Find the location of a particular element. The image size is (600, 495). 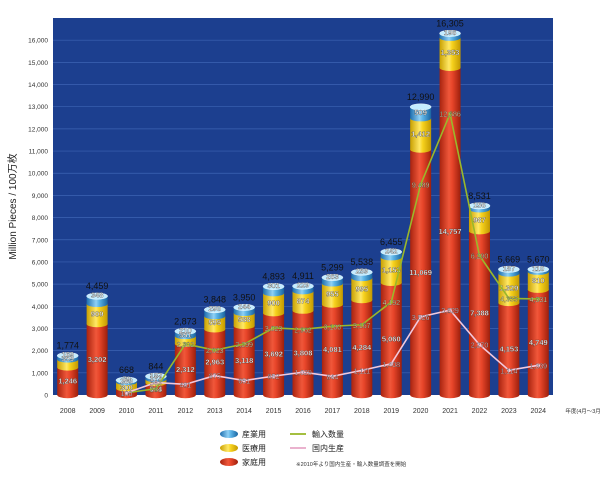

line-value-label: 2,023 is located at coordinates (215, 351).